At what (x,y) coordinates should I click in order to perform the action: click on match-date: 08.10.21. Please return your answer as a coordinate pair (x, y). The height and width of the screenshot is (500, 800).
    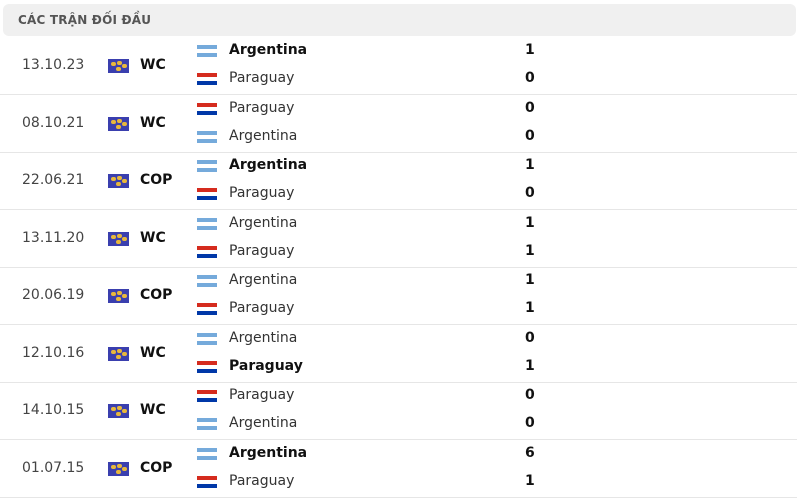
    Looking at the image, I should click on (53, 122).